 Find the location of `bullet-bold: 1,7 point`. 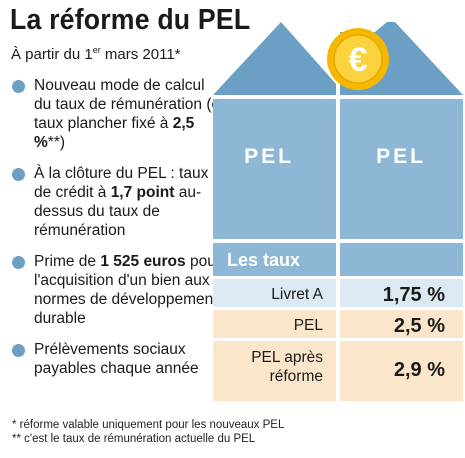

bullet-bold: 1,7 point is located at coordinates (142, 192).